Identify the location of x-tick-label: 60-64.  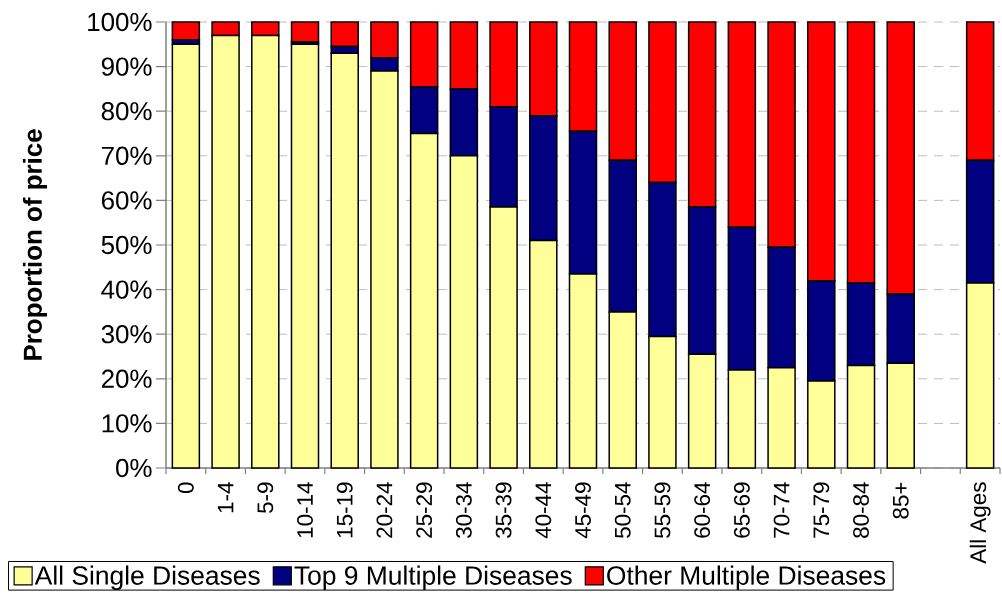
(702, 510).